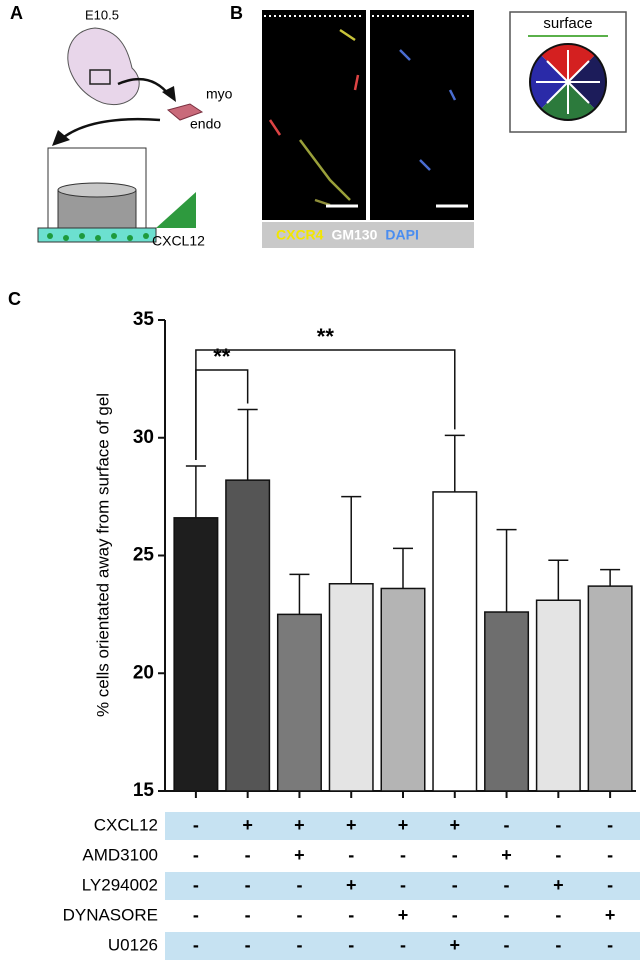 Image resolution: width=644 pixels, height=968 pixels. Describe the element at coordinates (133, 944) in the screenshot. I see `treatment-name: U0126` at that location.